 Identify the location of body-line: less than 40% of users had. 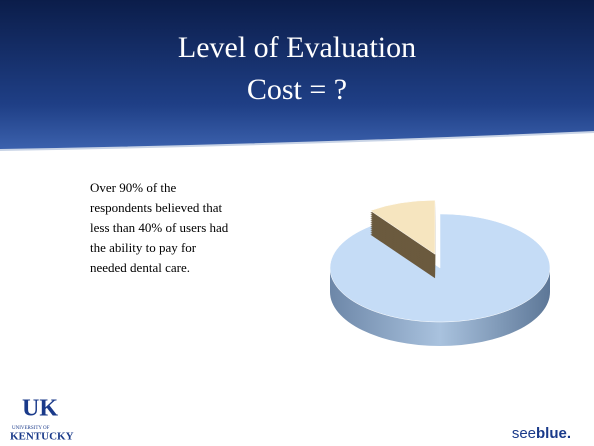
(159, 227).